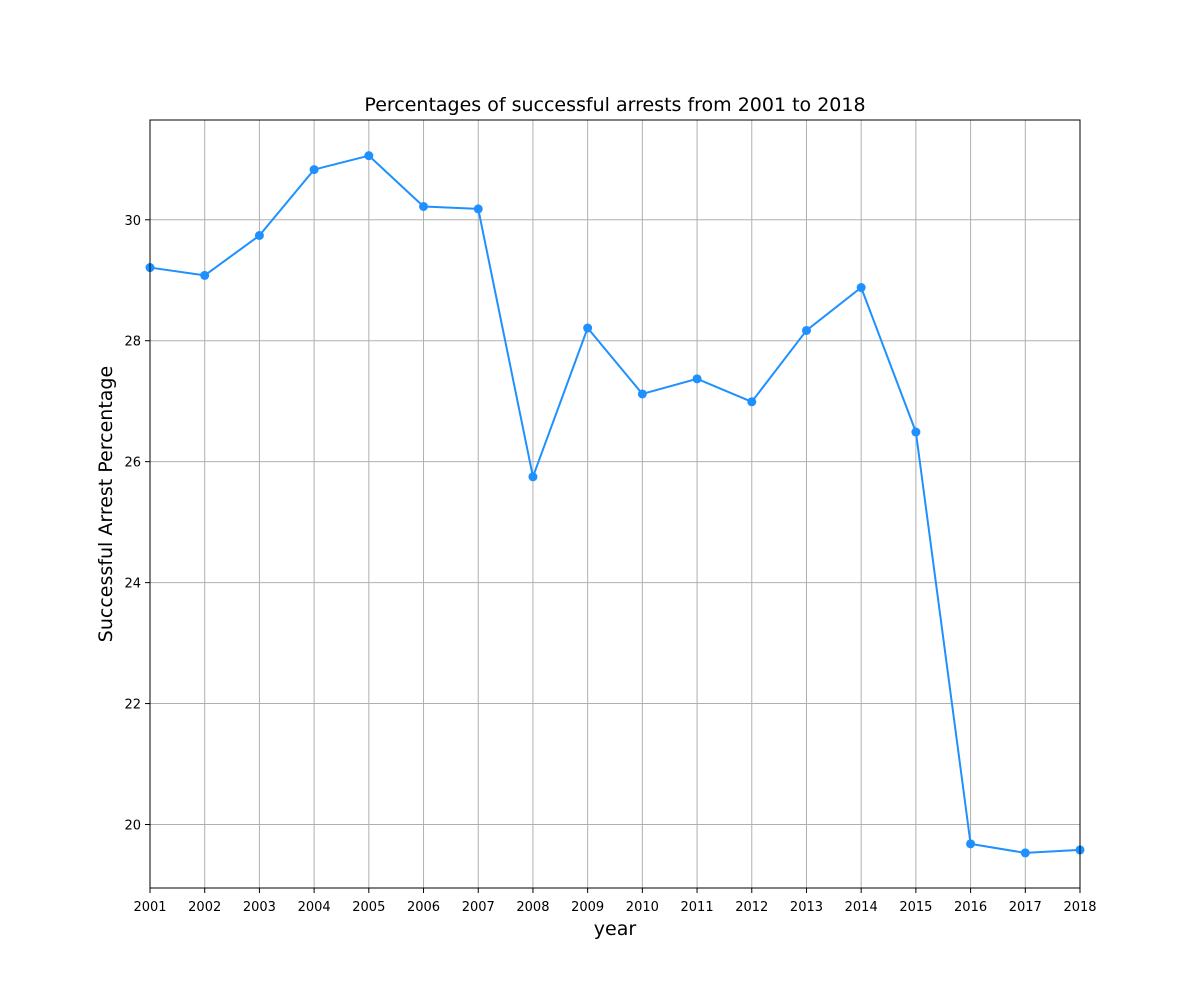 Image resolution: width=1200 pixels, height=1004 pixels. I want to click on x-tick-label: 2010, so click(642, 907).